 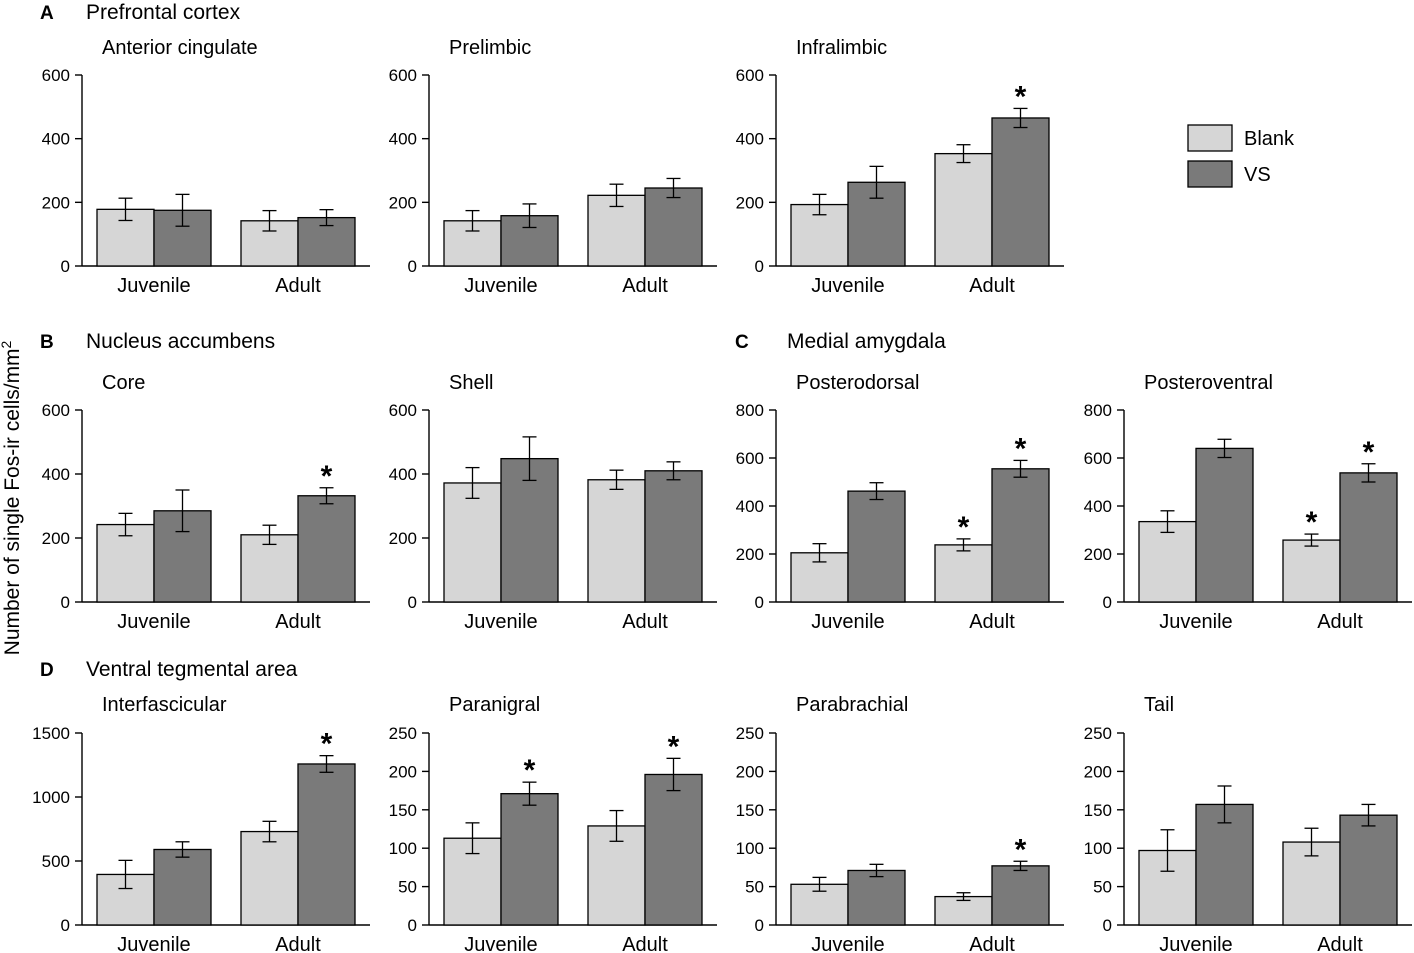 I want to click on panel-title: Parabrachial, so click(x=852, y=705).